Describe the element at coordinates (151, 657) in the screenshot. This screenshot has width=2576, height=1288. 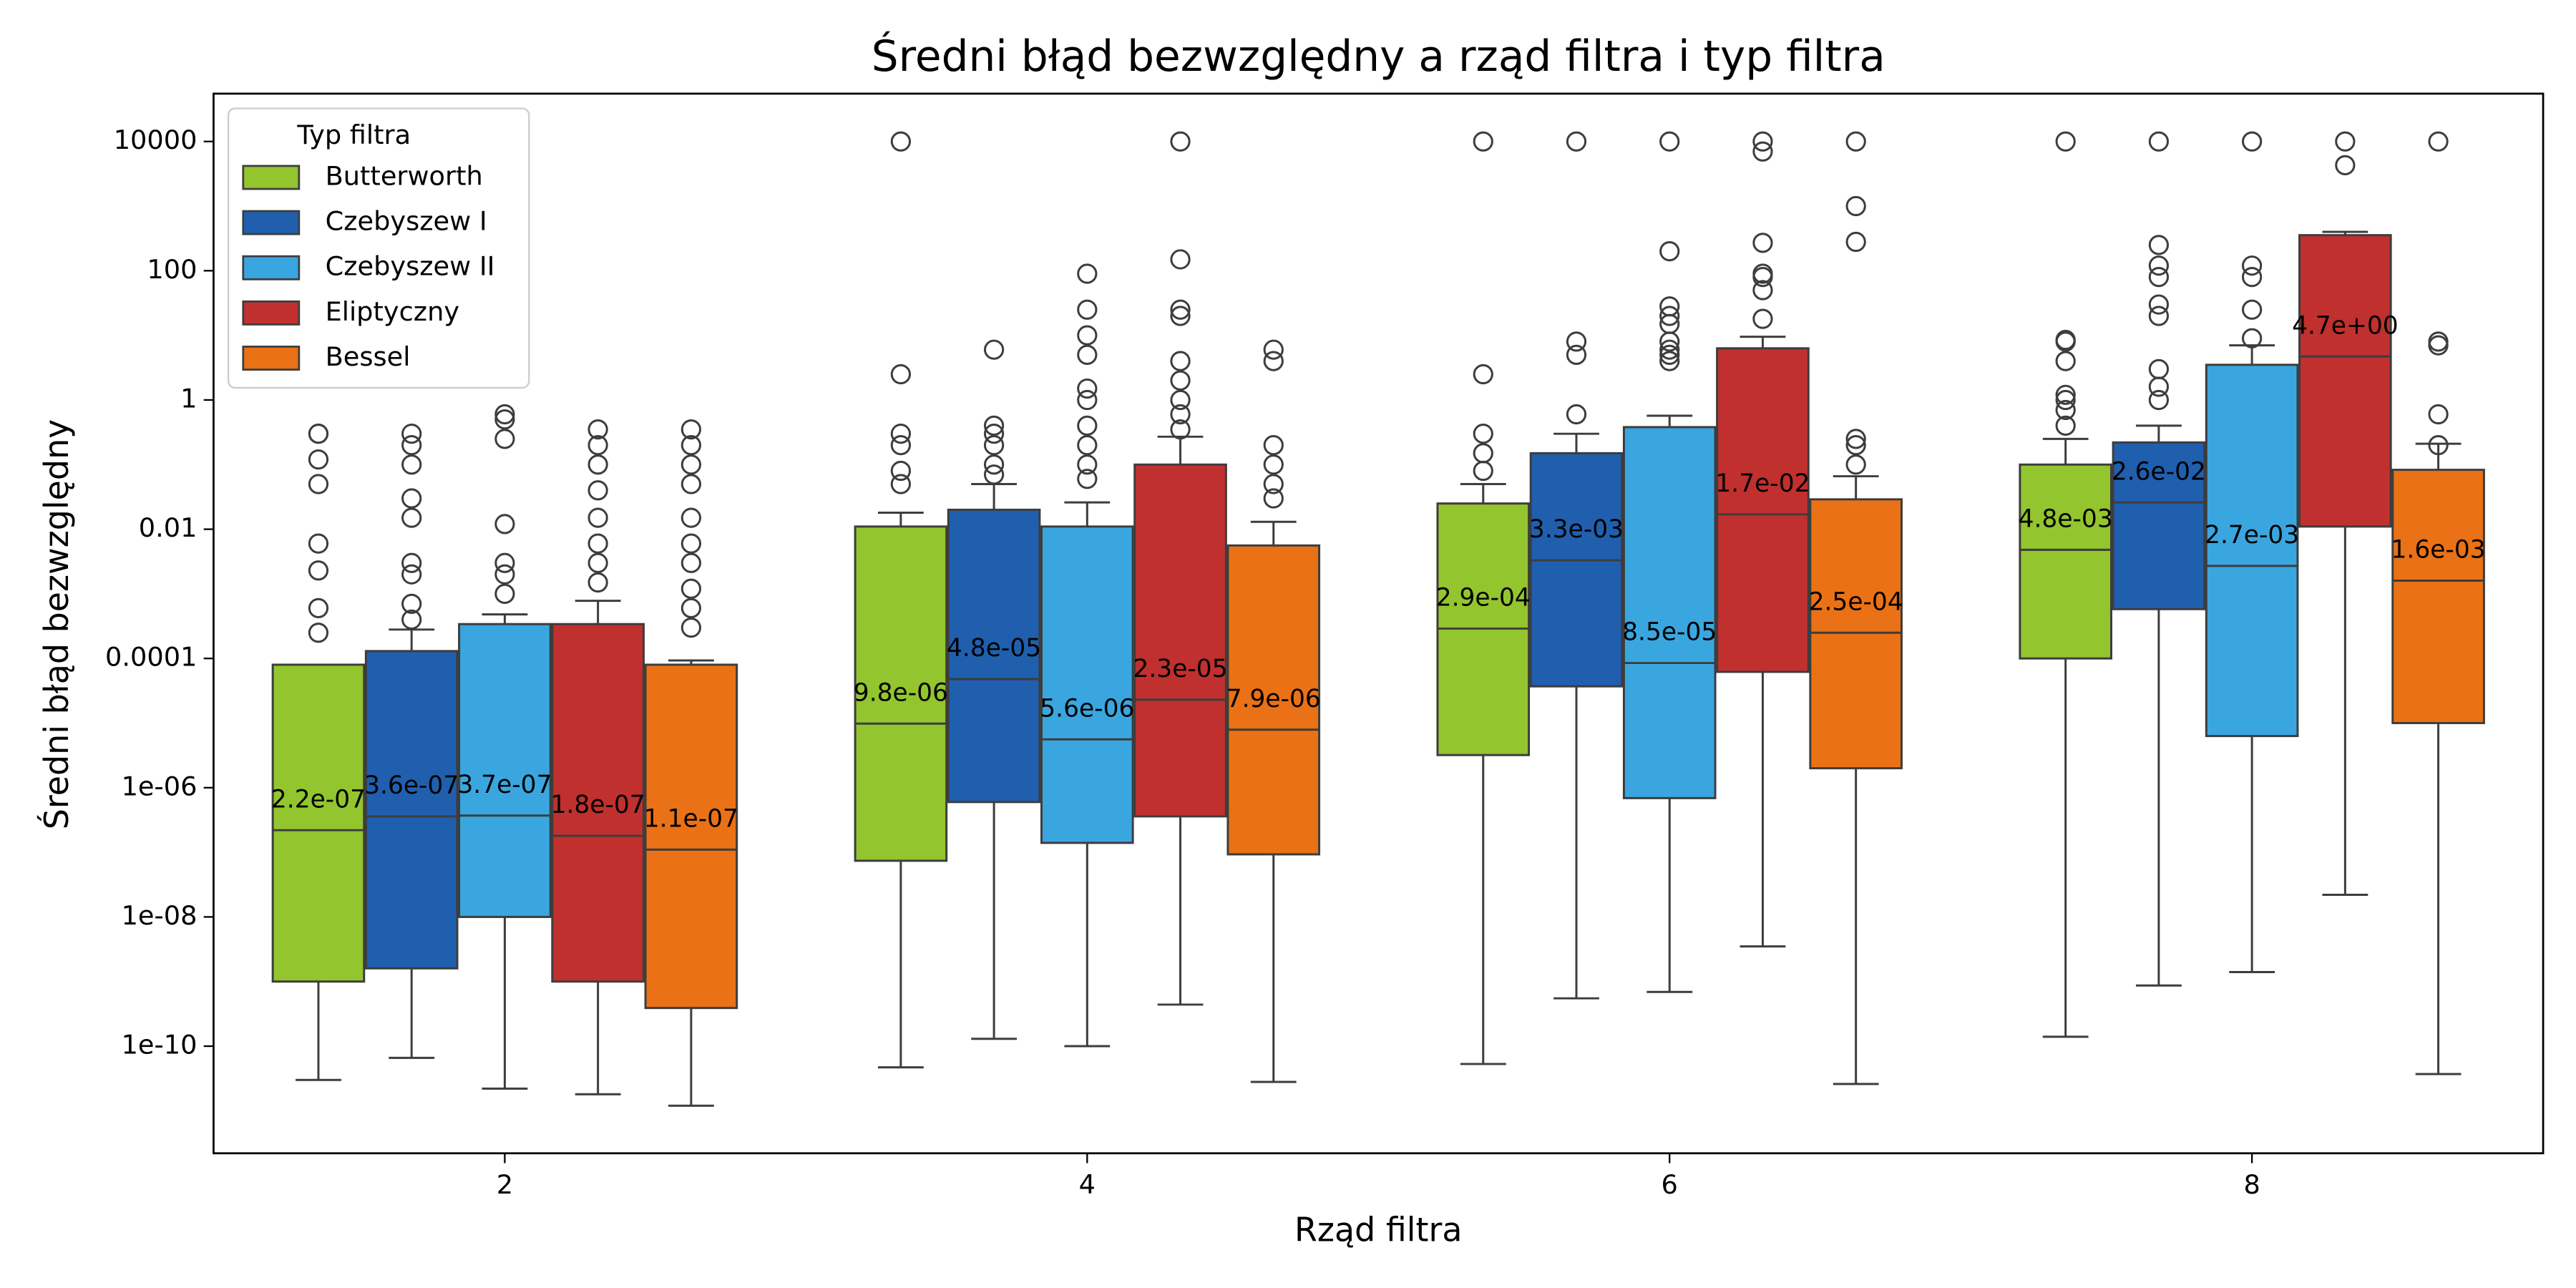
I see `y-tick-label: 0.0001` at that location.